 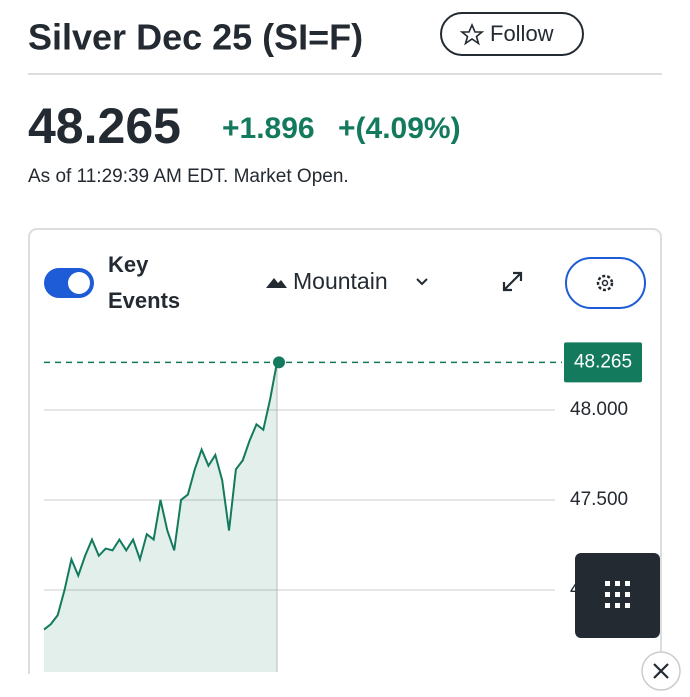 What do you see at coordinates (340, 281) in the screenshot?
I see `chart-type: Mountain` at bounding box center [340, 281].